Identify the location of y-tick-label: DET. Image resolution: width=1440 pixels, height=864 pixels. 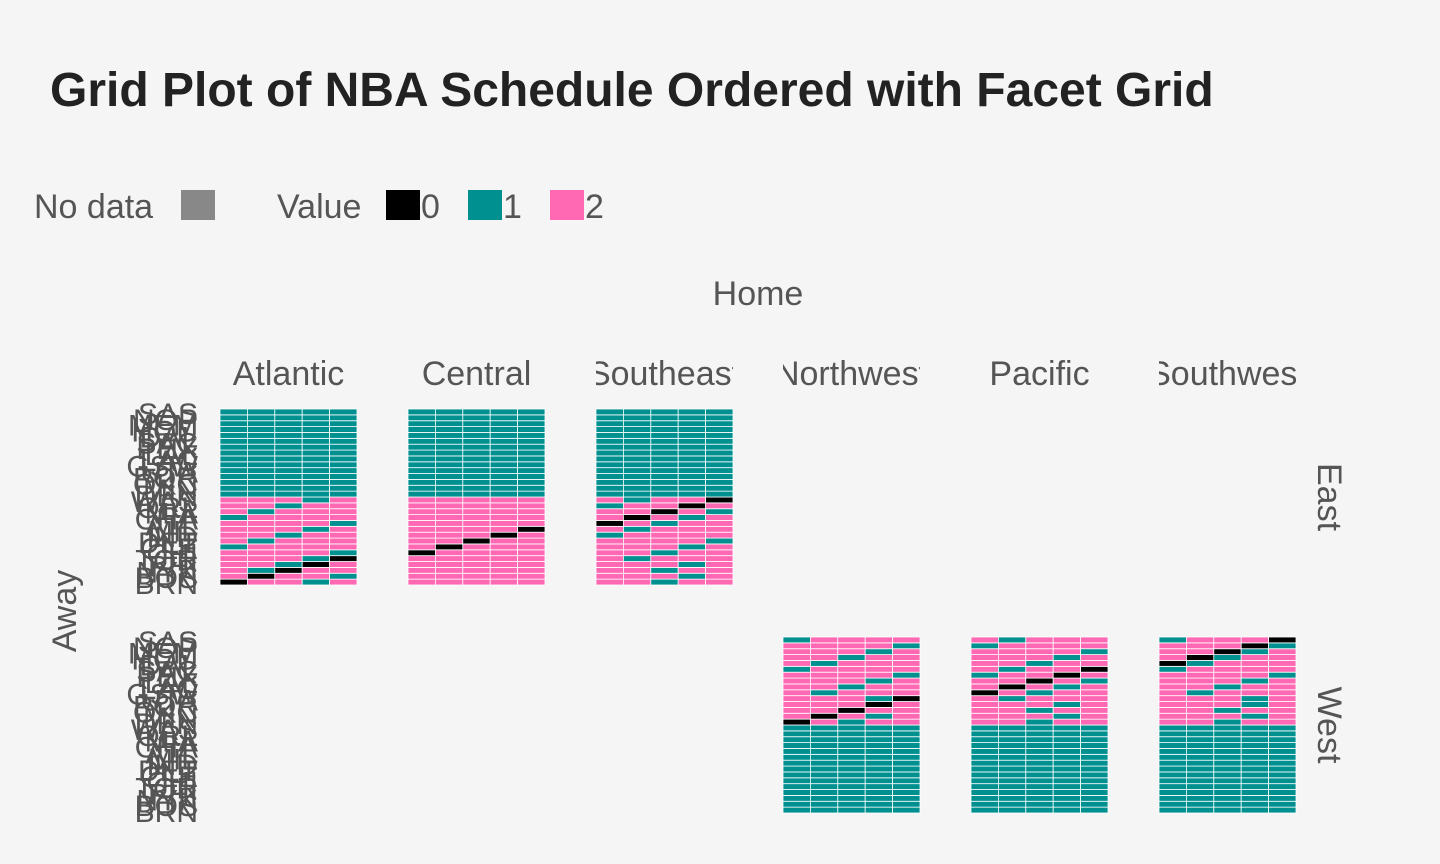
(168, 771).